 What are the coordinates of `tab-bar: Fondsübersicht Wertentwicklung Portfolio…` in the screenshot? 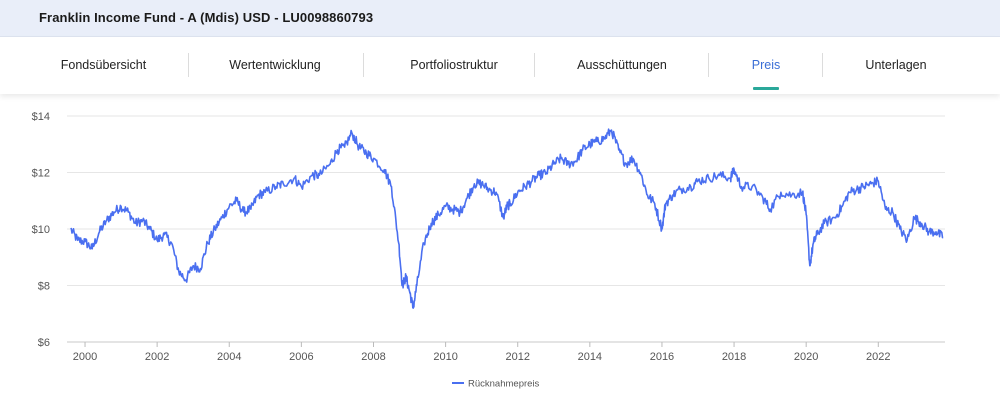 It's located at (500, 65).